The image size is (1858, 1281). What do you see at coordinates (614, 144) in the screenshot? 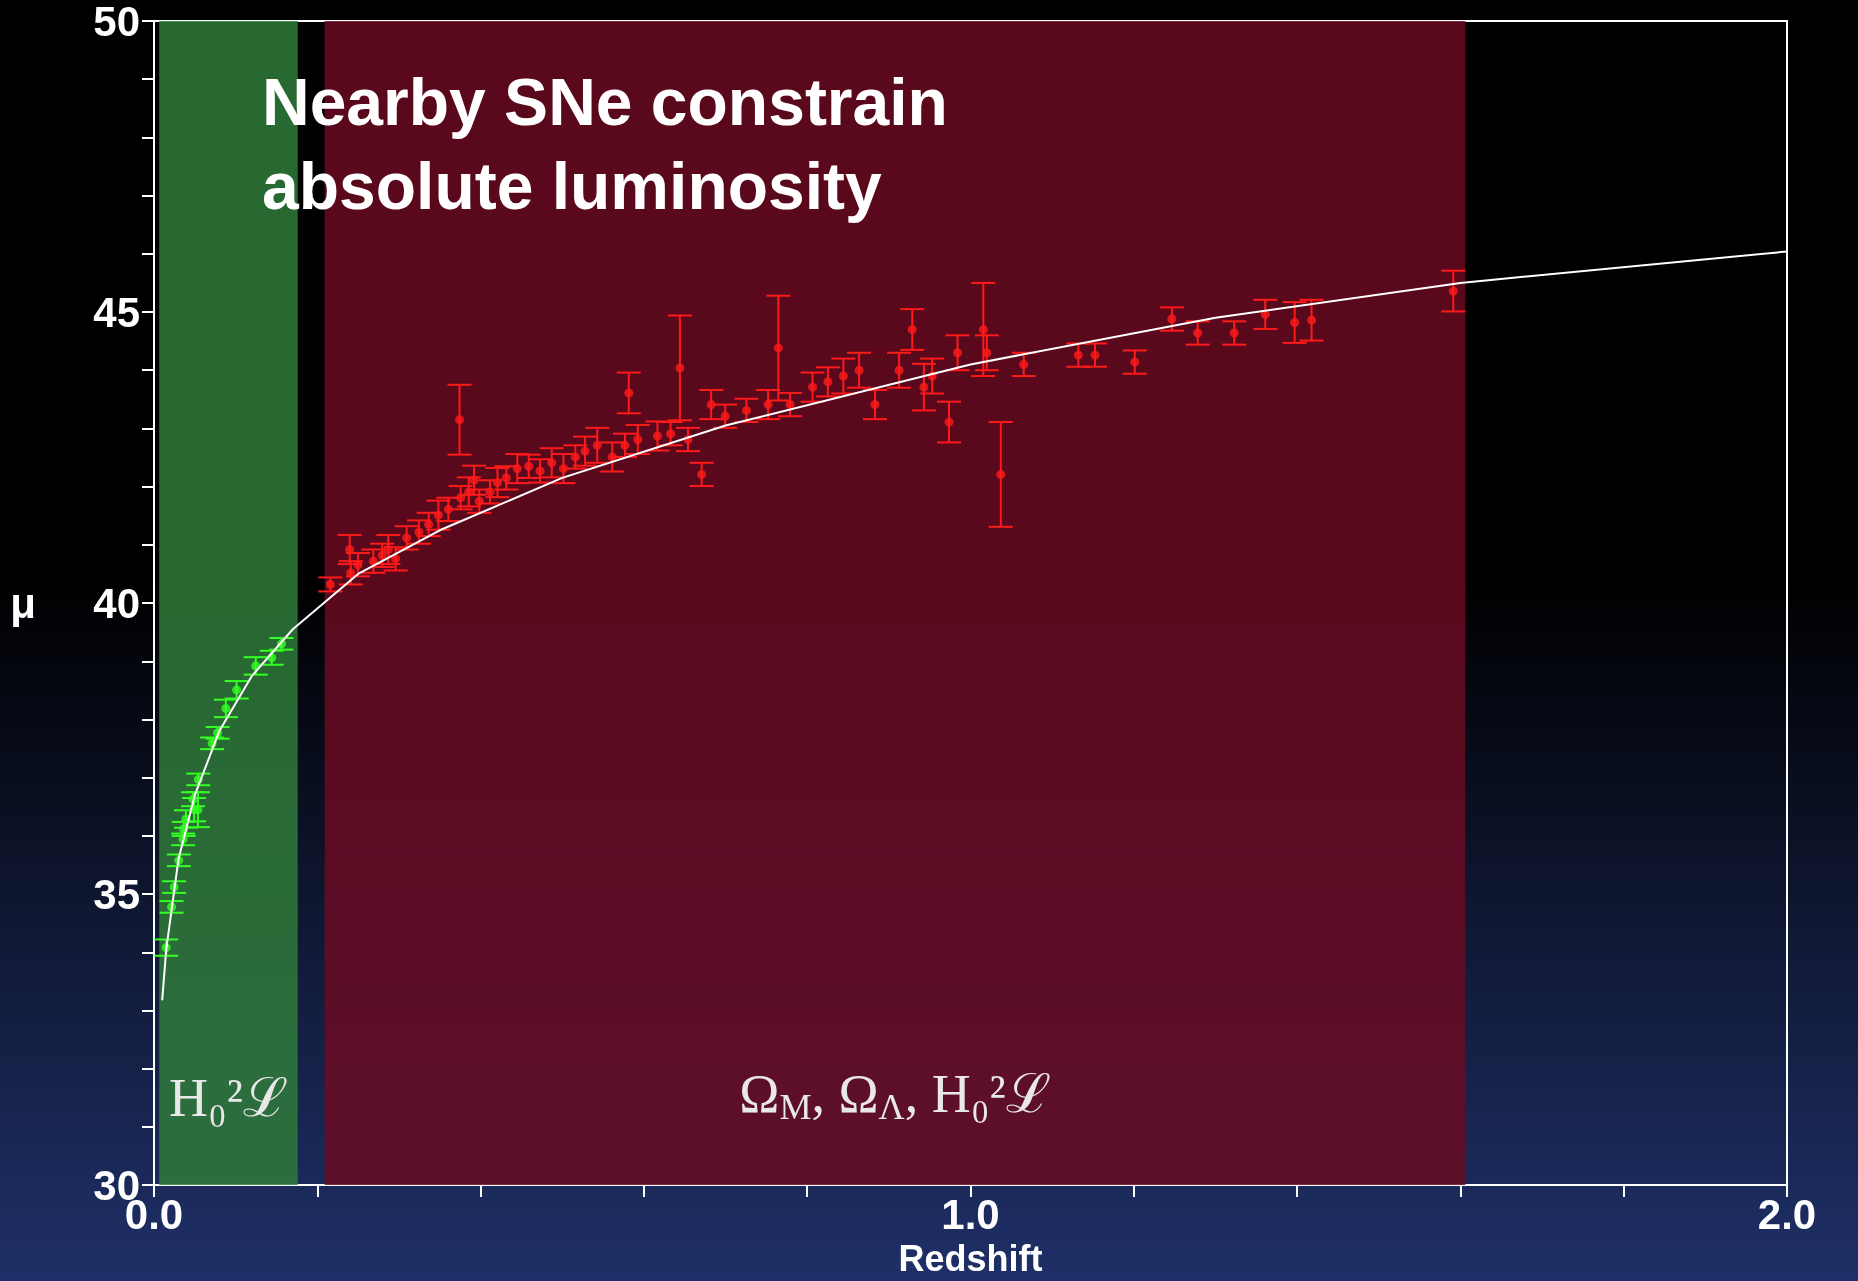
I see `annotation: Nearby SNe constrain absolute luminosity` at bounding box center [614, 144].